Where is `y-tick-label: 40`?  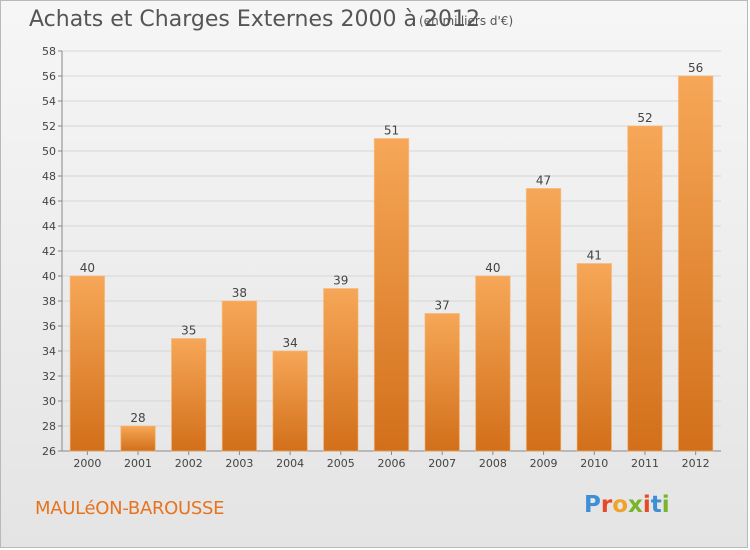
y-tick-label: 40 is located at coordinates (49, 276).